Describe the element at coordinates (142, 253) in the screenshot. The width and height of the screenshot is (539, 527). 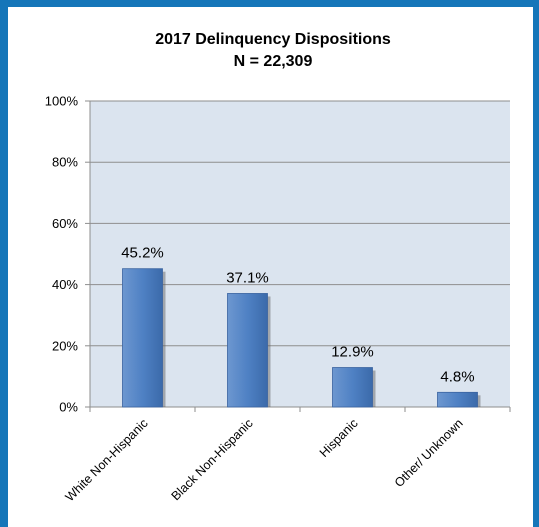
I see `data-label: 45.2%` at that location.